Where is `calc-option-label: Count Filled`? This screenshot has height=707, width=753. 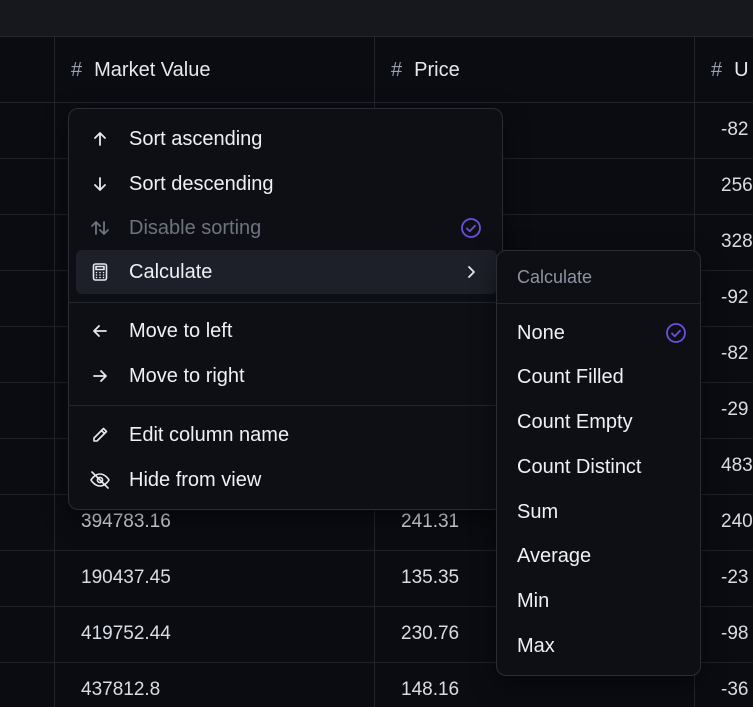
calc-option-label: Count Filled is located at coordinates (570, 377).